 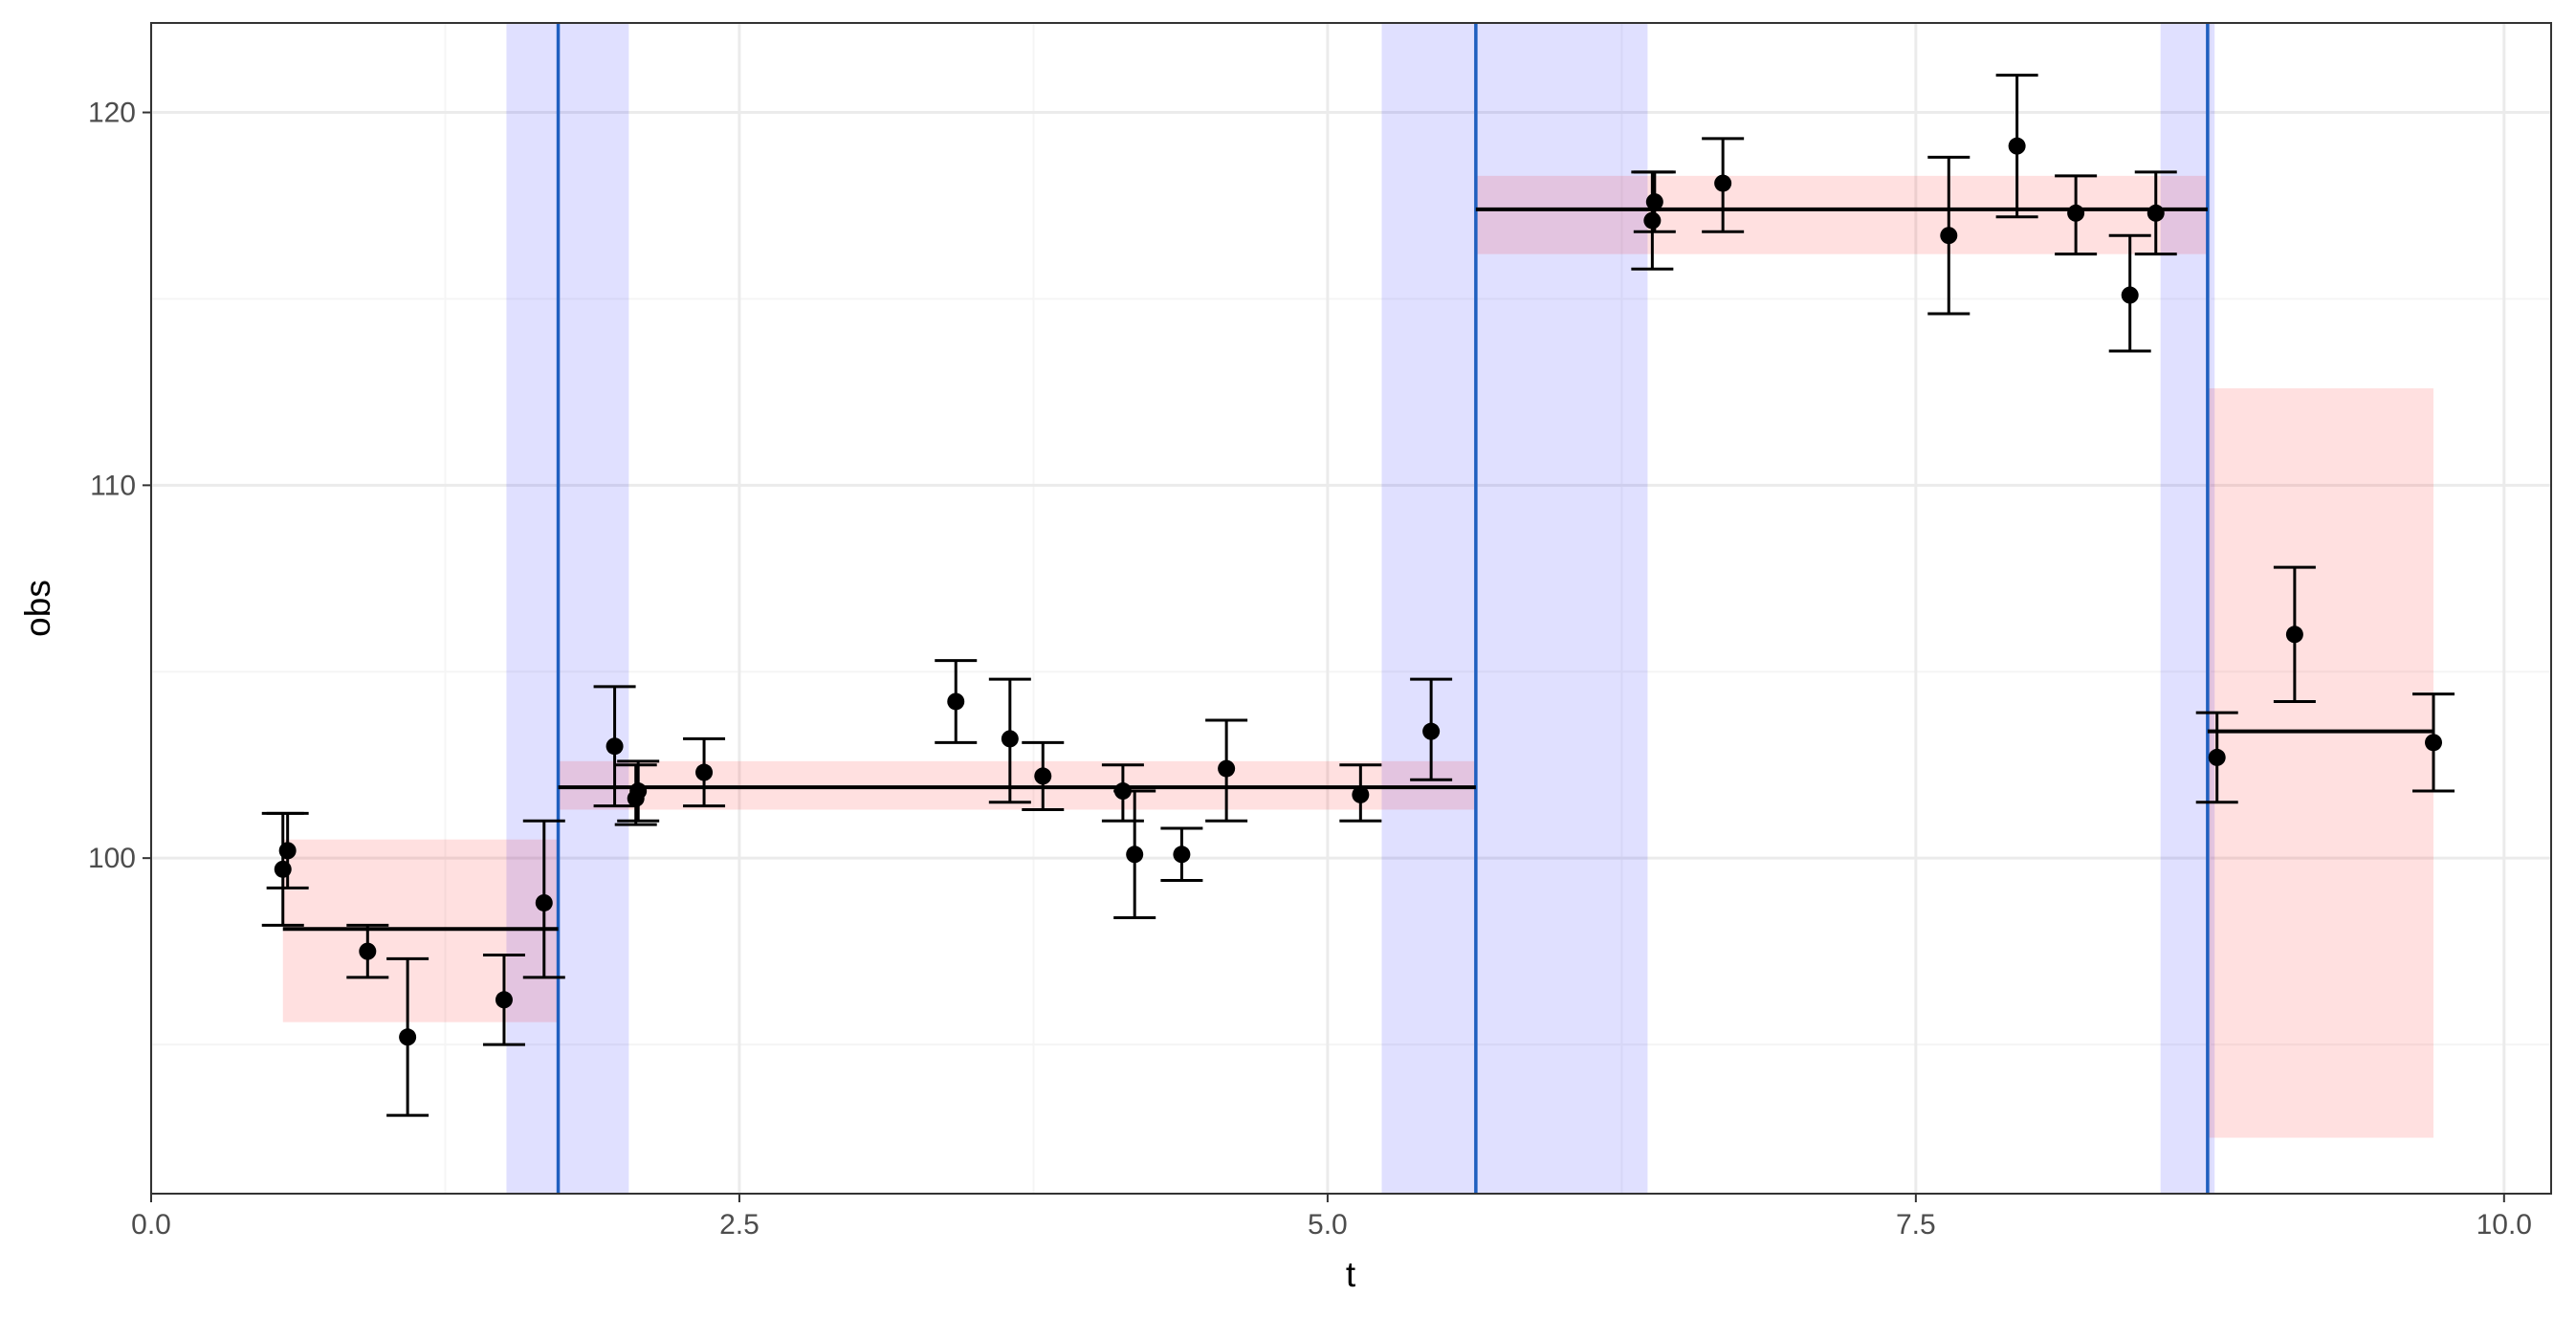 I want to click on y-tick-label: 100, so click(x=112, y=858).